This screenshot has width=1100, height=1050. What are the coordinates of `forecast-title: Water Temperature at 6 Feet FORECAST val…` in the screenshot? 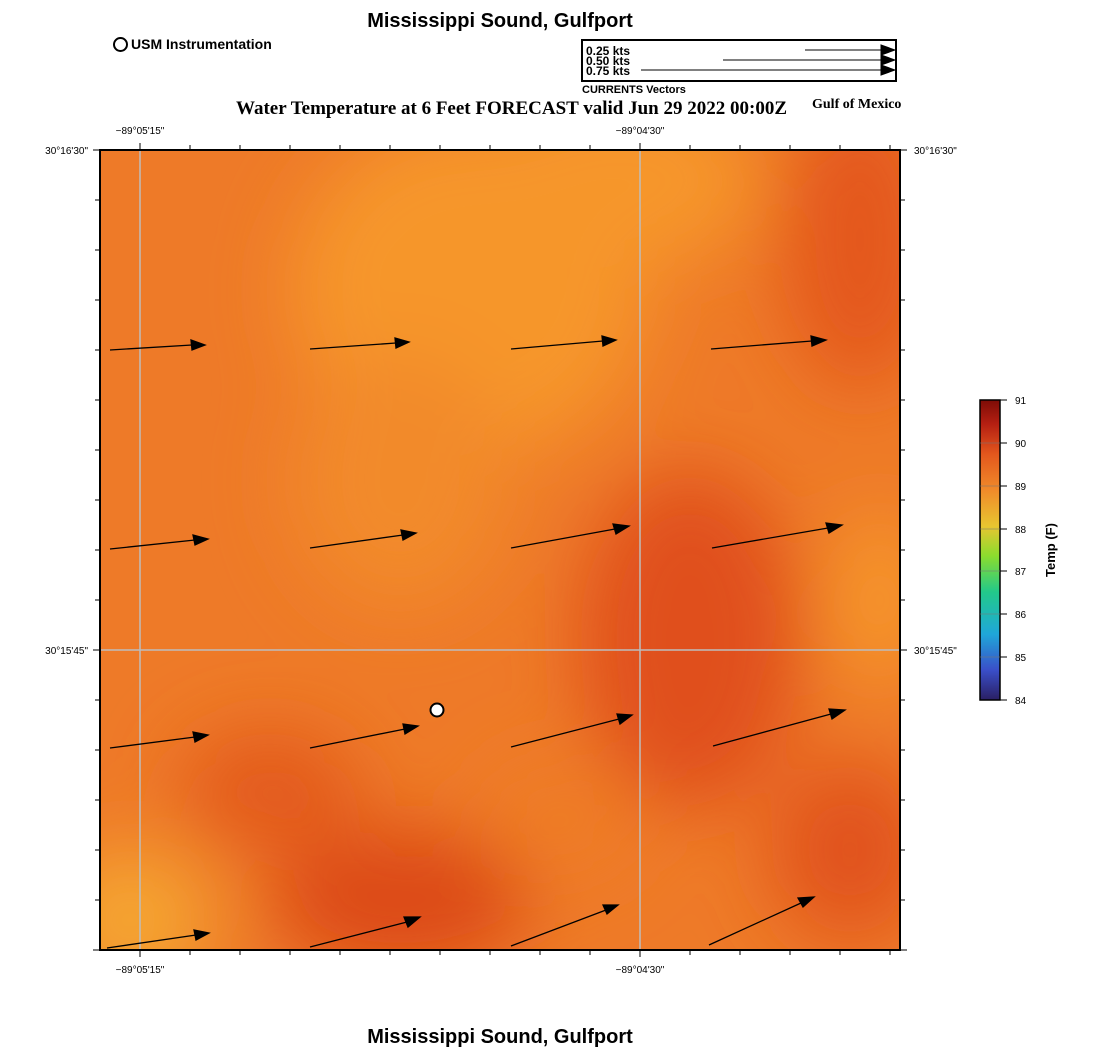 It's located at (511, 108).